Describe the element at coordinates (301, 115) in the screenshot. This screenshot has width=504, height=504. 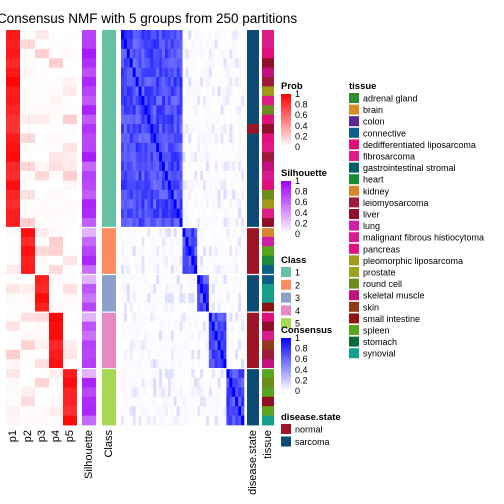
I see `prob-legend-tick-label: 0.6` at that location.